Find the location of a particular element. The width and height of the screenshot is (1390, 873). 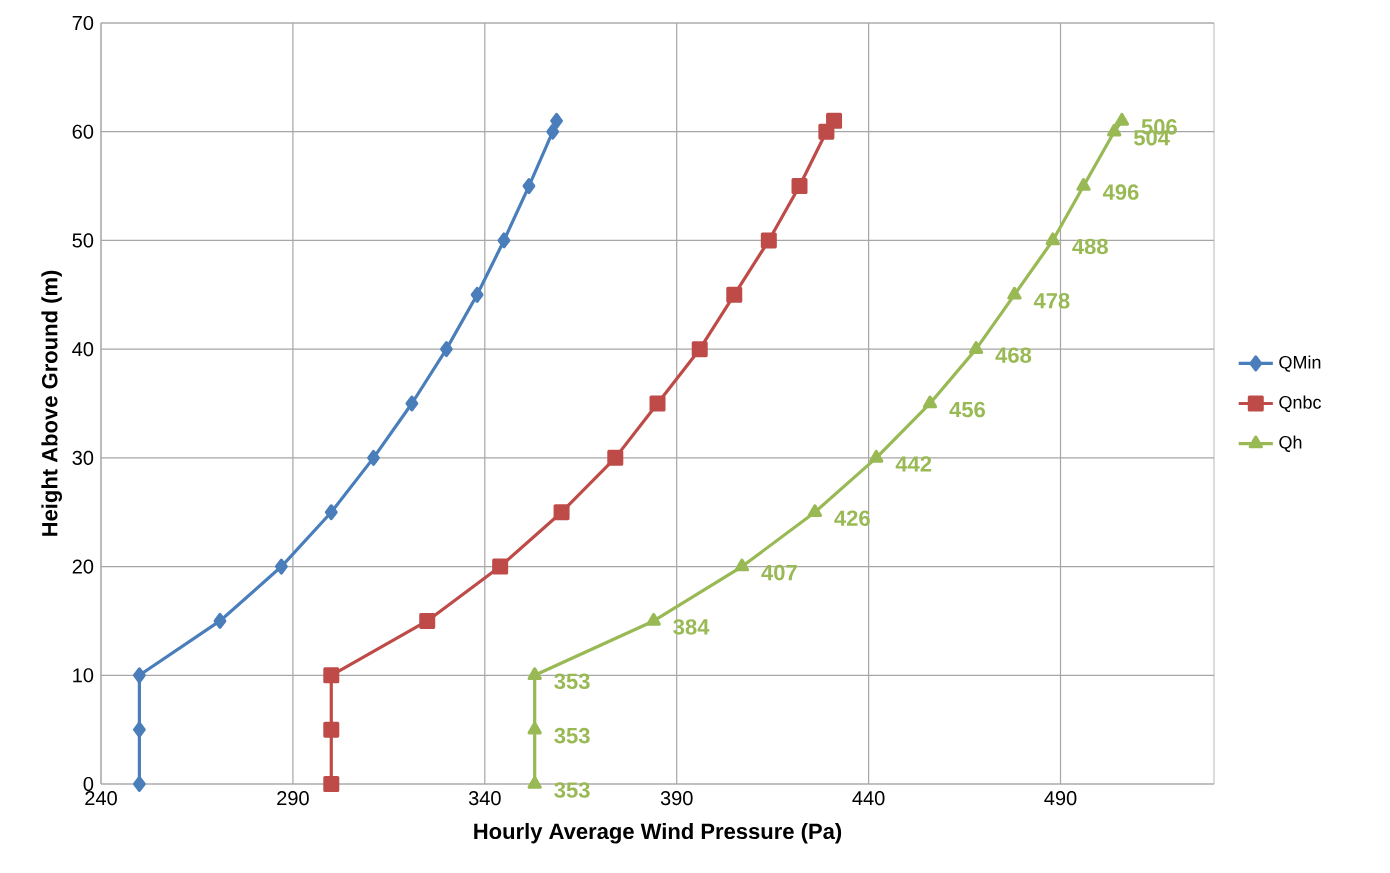

legend-label: Qnbc is located at coordinates (1300, 403).